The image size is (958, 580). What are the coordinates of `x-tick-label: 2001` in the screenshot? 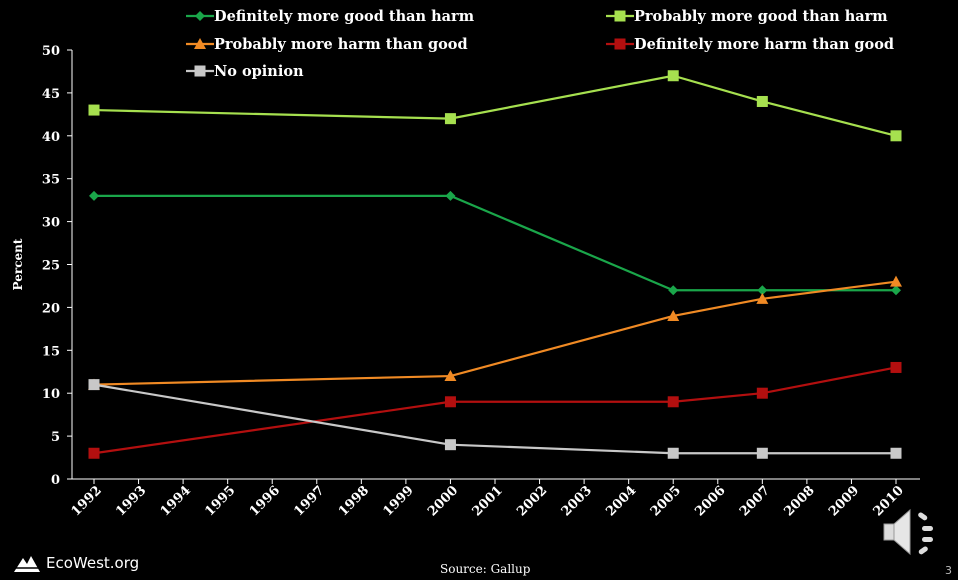 It's located at (488, 501).